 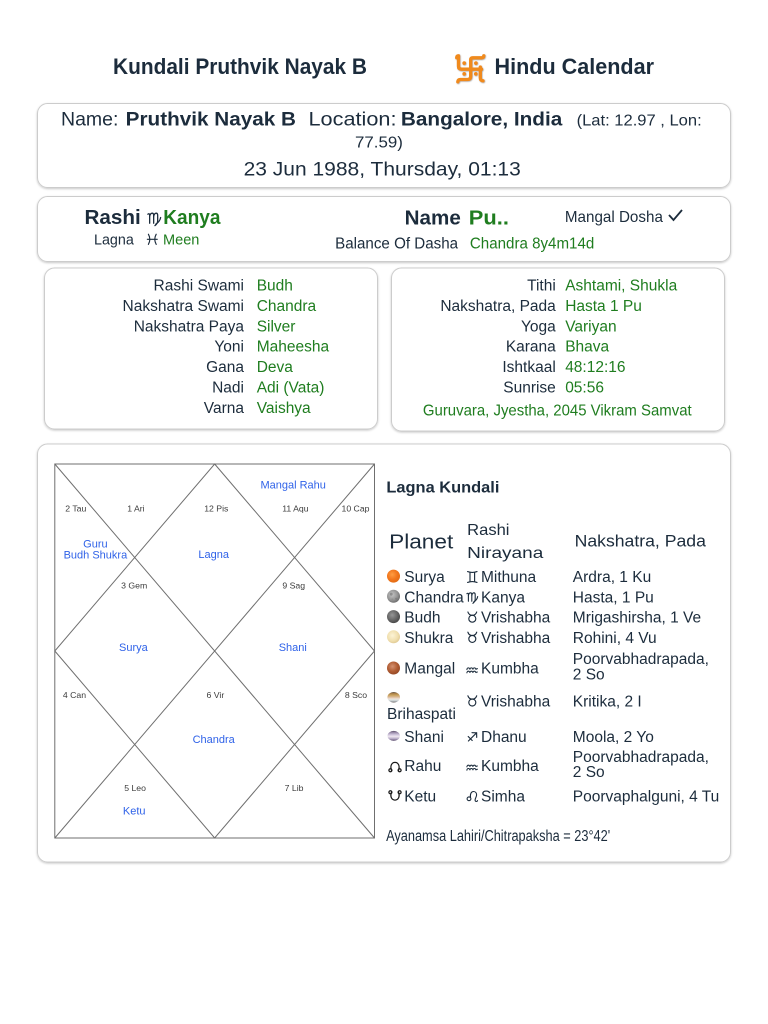 I want to click on svg-text: Adi (Vata), so click(x=291, y=388).